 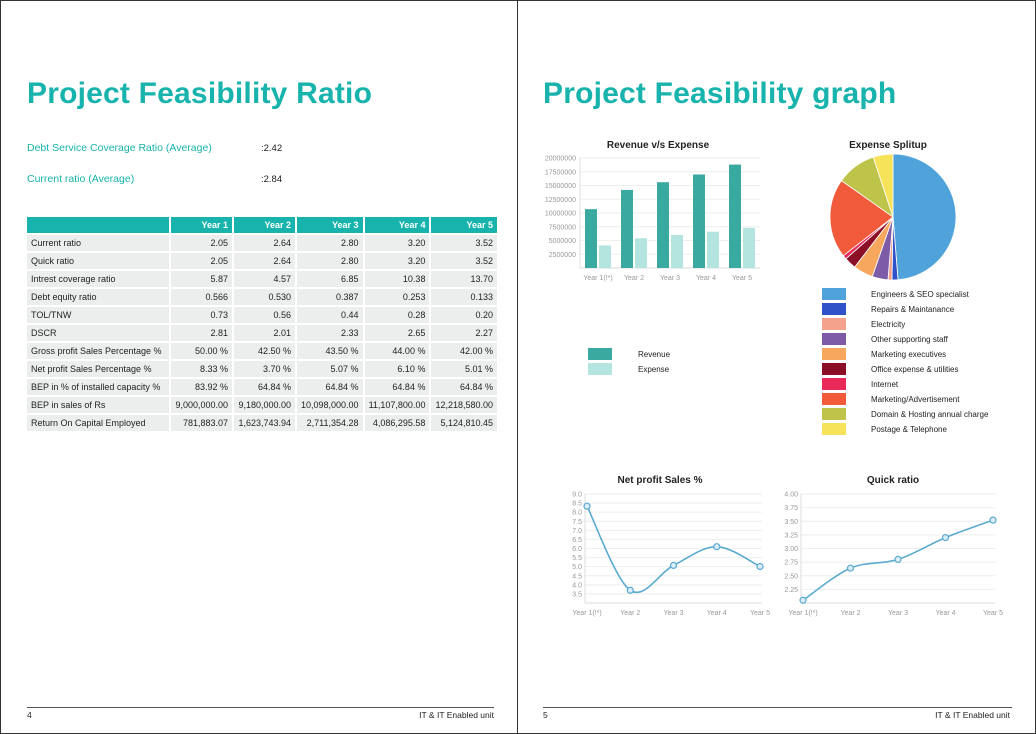 What do you see at coordinates (98, 405) in the screenshot?
I see `row-label: BEP in sales of Rs` at bounding box center [98, 405].